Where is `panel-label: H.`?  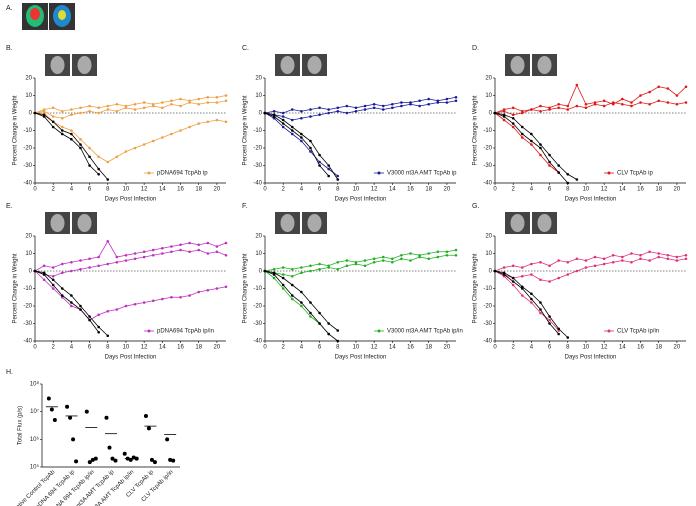 panel-label: H. is located at coordinates (9, 372).